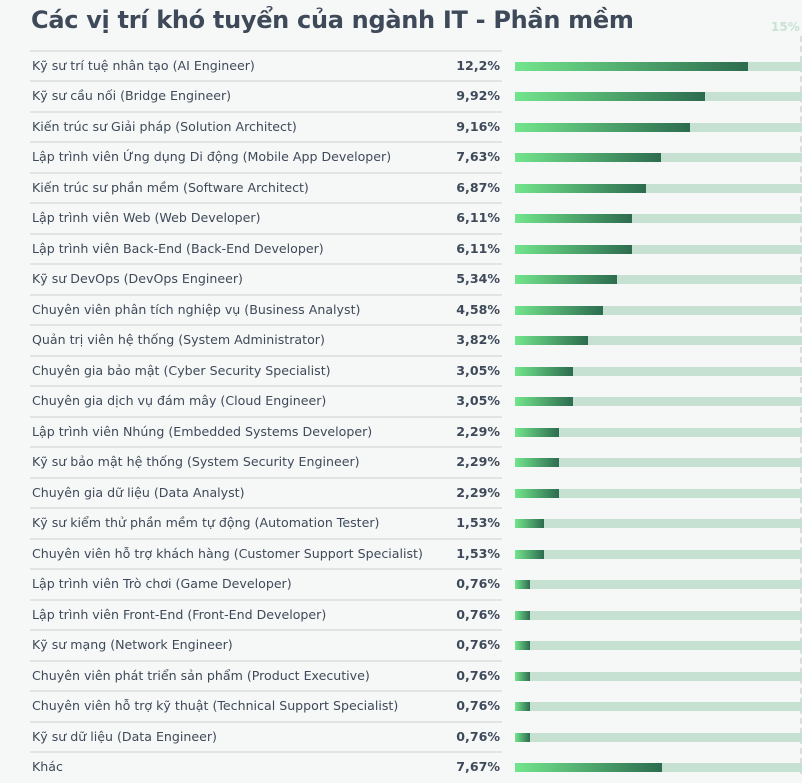 Image resolution: width=802 pixels, height=783 pixels. What do you see at coordinates (132, 645) in the screenshot?
I see `category-label: Kỹ sư mạng (Network Engineer)` at bounding box center [132, 645].